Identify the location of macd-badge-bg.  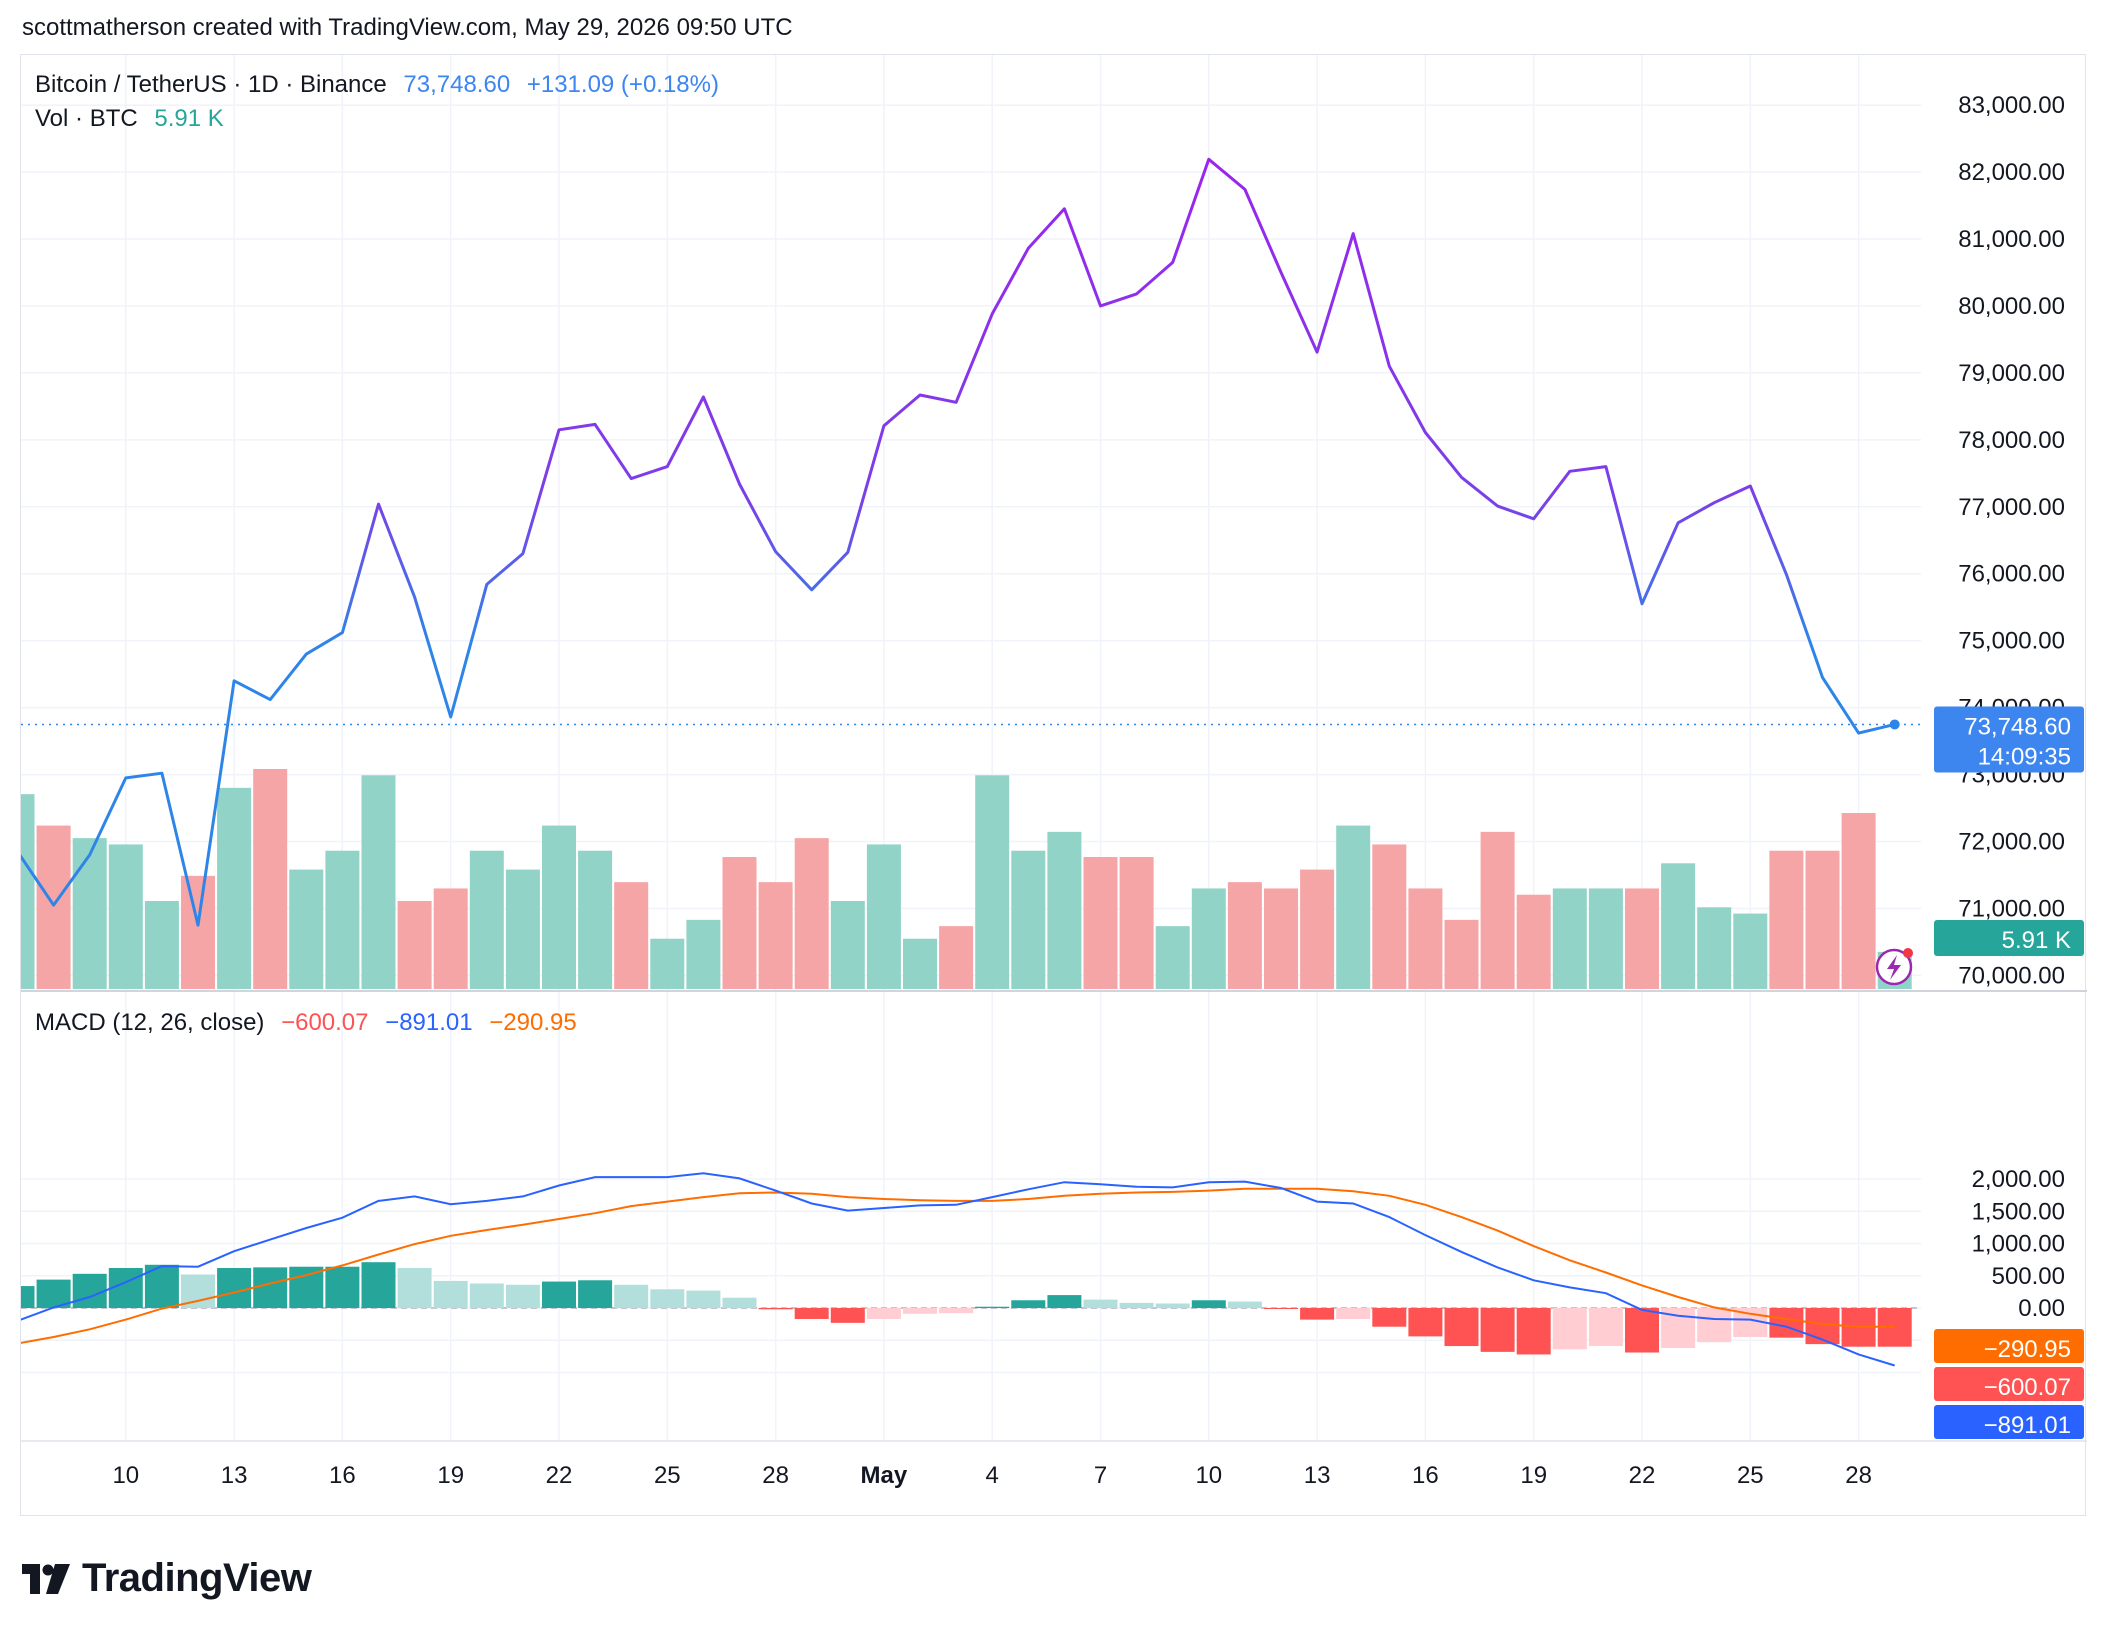
(2009, 1422).